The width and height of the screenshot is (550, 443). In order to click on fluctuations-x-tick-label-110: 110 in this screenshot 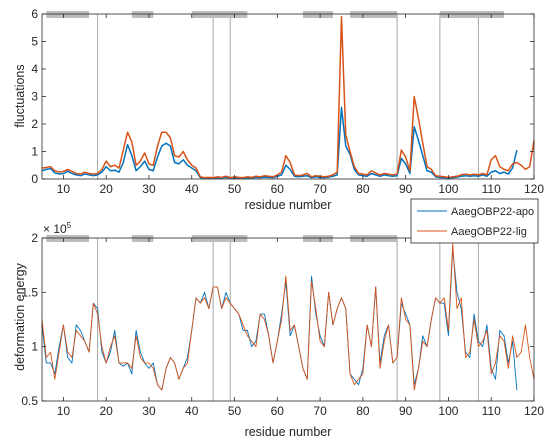, I will do `click(491, 189)`.